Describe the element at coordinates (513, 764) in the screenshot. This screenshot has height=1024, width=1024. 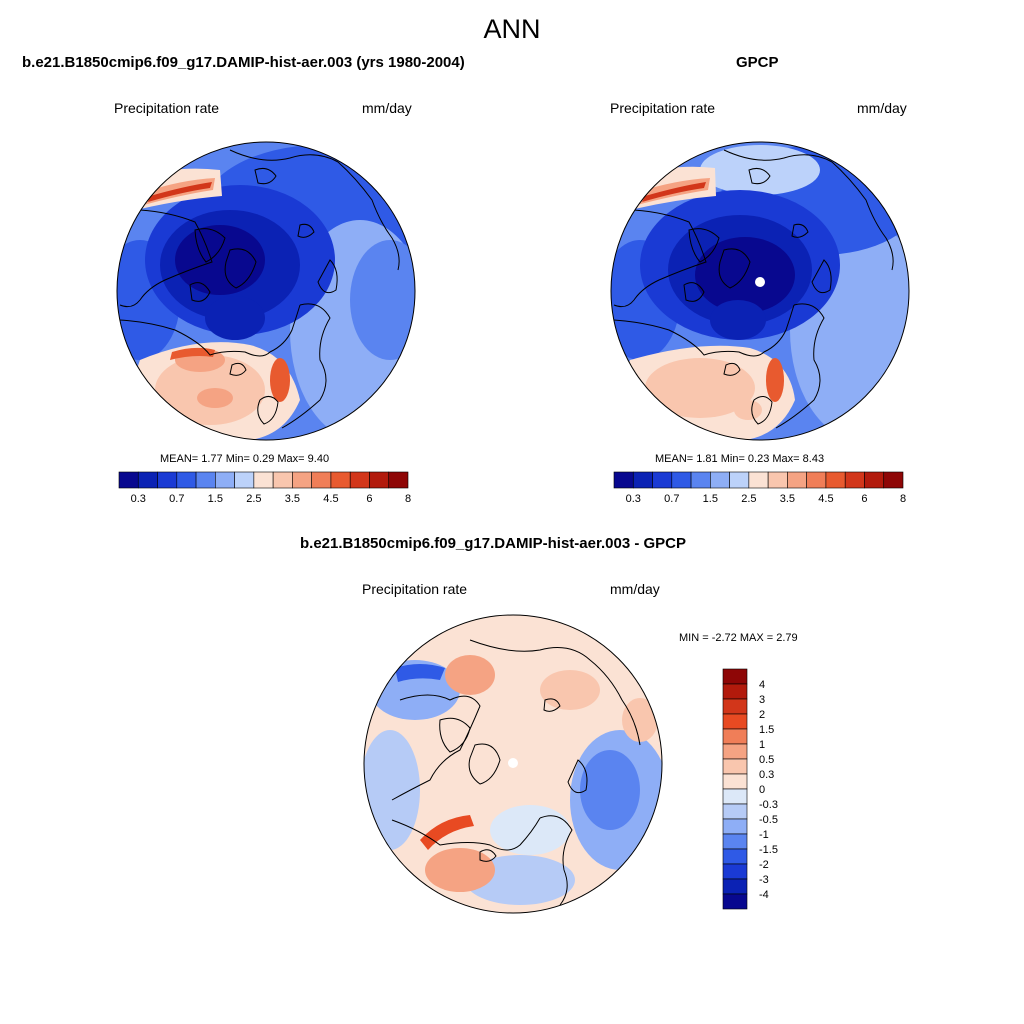
I see `panel-diff-map` at that location.